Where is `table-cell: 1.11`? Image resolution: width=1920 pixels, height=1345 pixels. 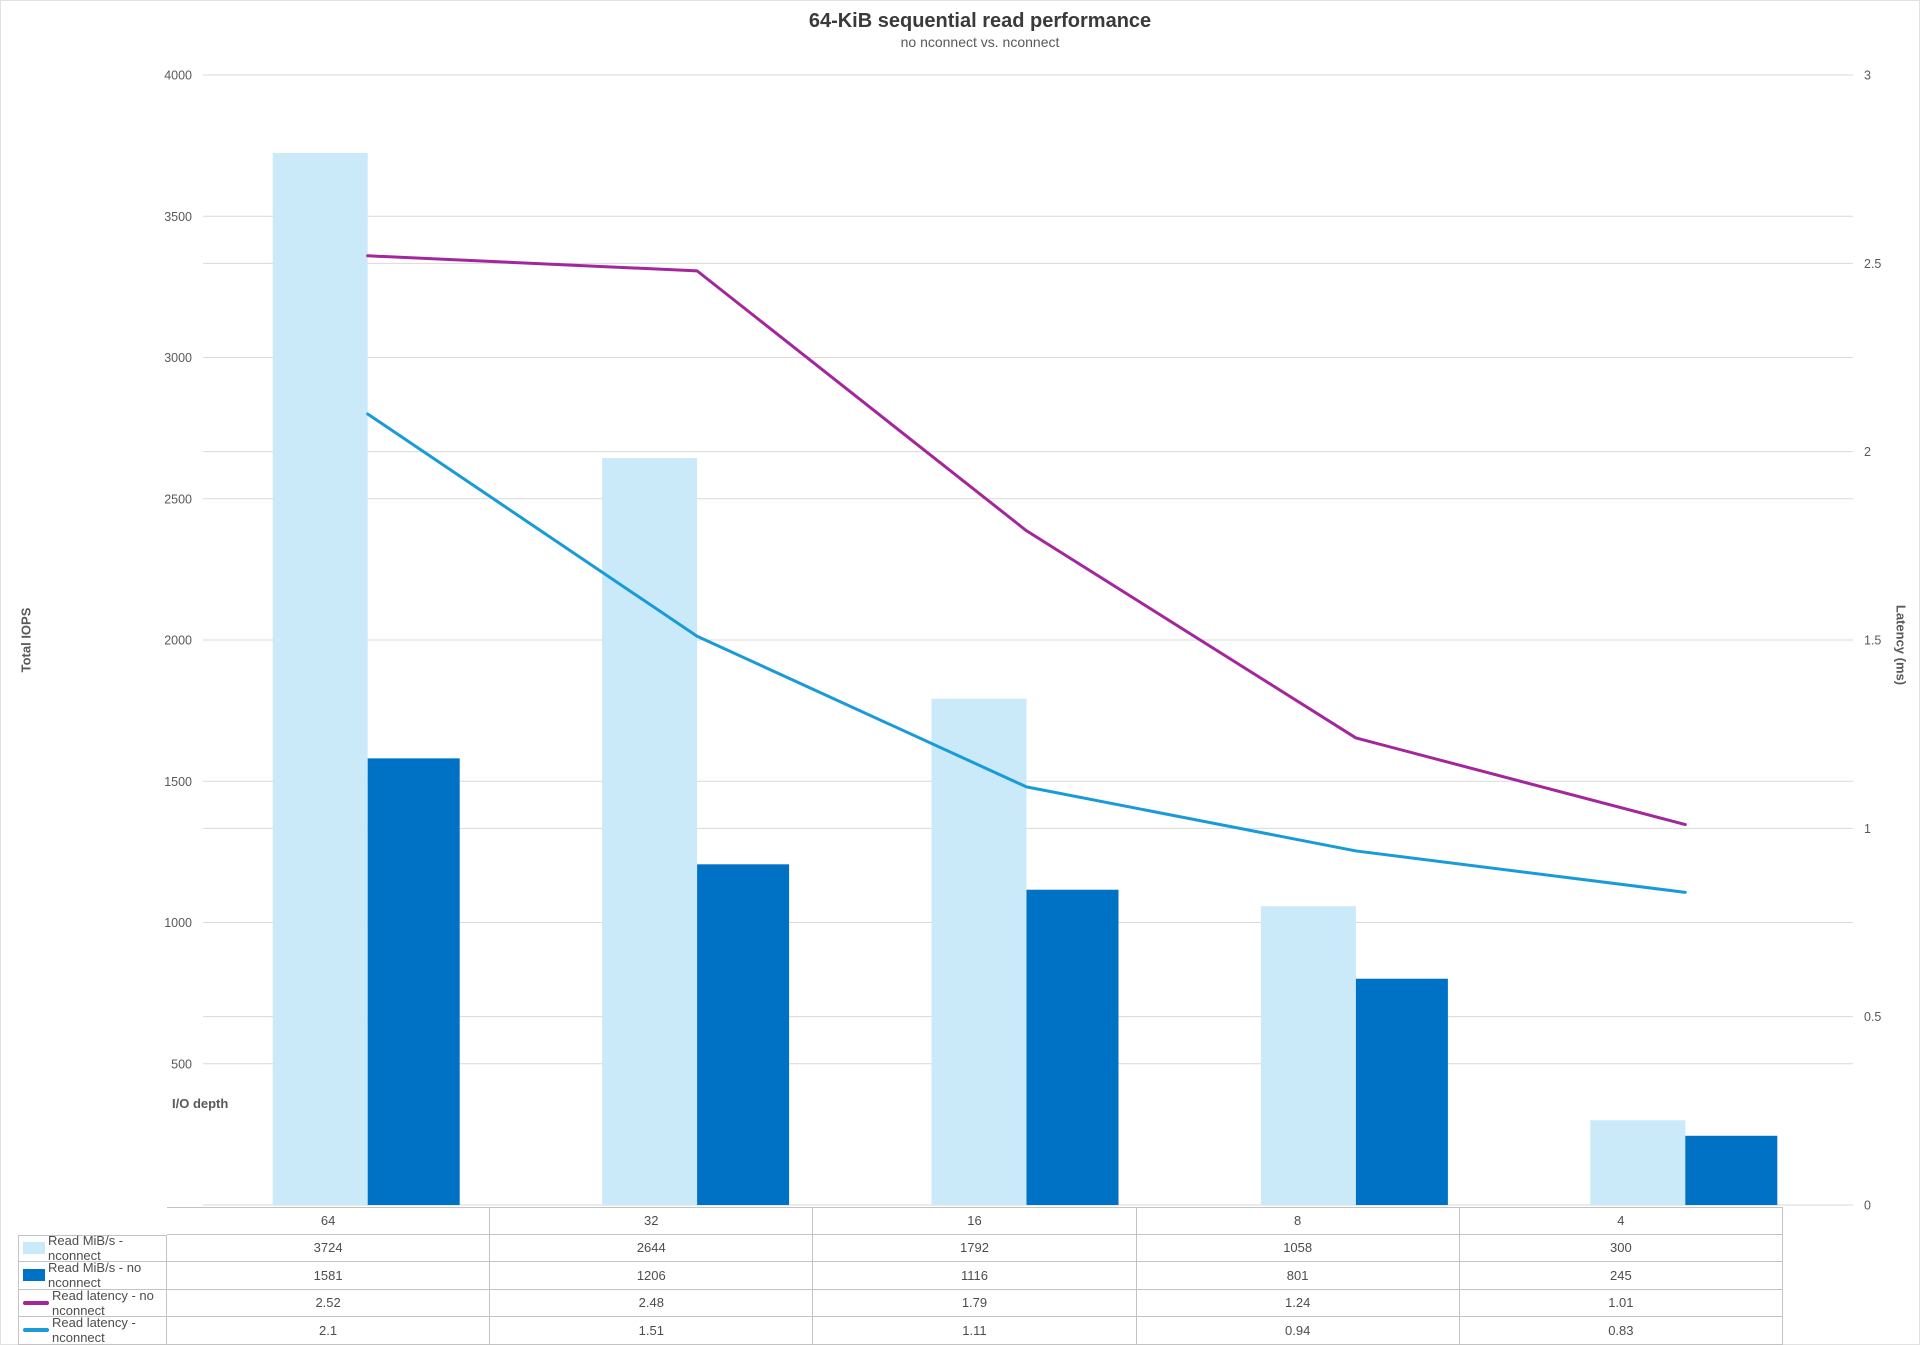
table-cell: 1.11 is located at coordinates (975, 1331).